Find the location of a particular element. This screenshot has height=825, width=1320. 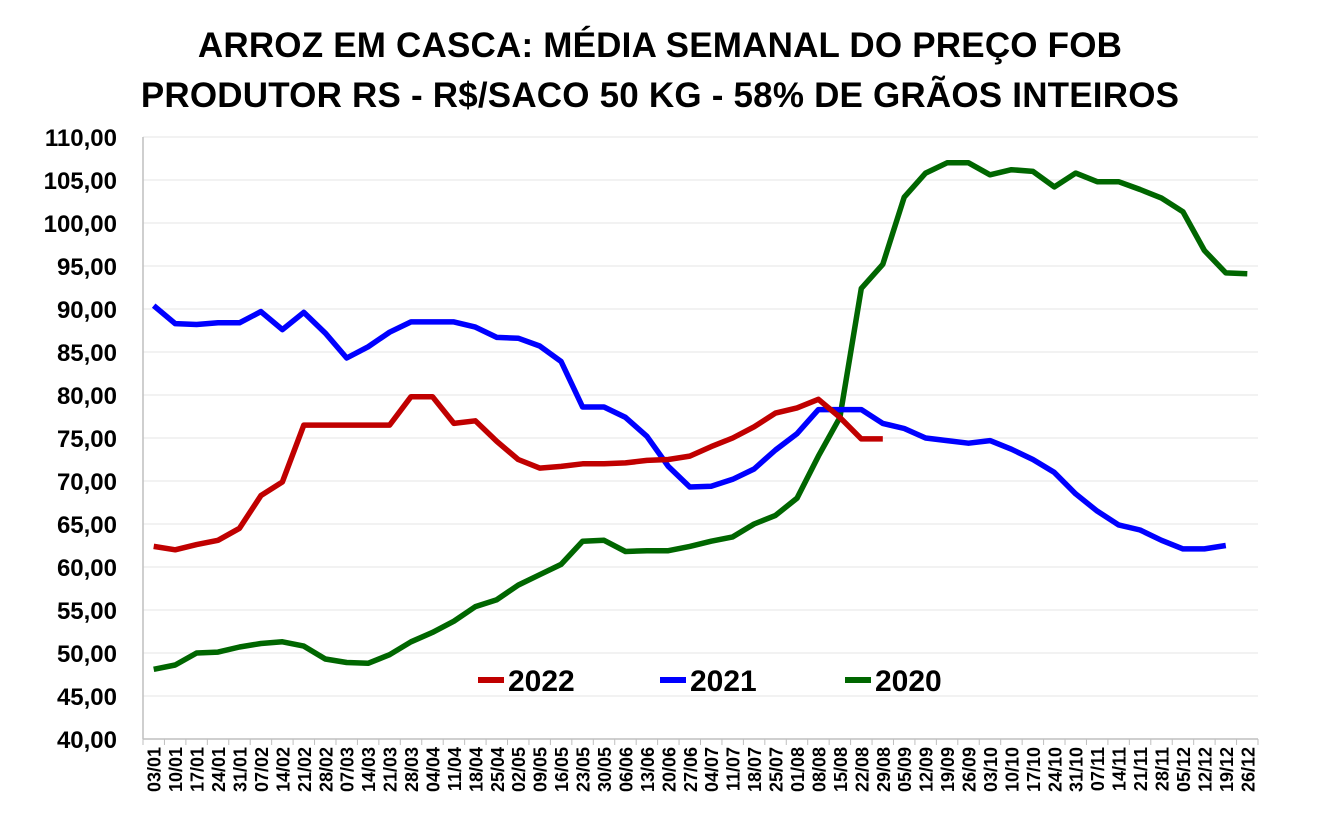

x-tick-label: 01/08 is located at coordinates (798, 769).